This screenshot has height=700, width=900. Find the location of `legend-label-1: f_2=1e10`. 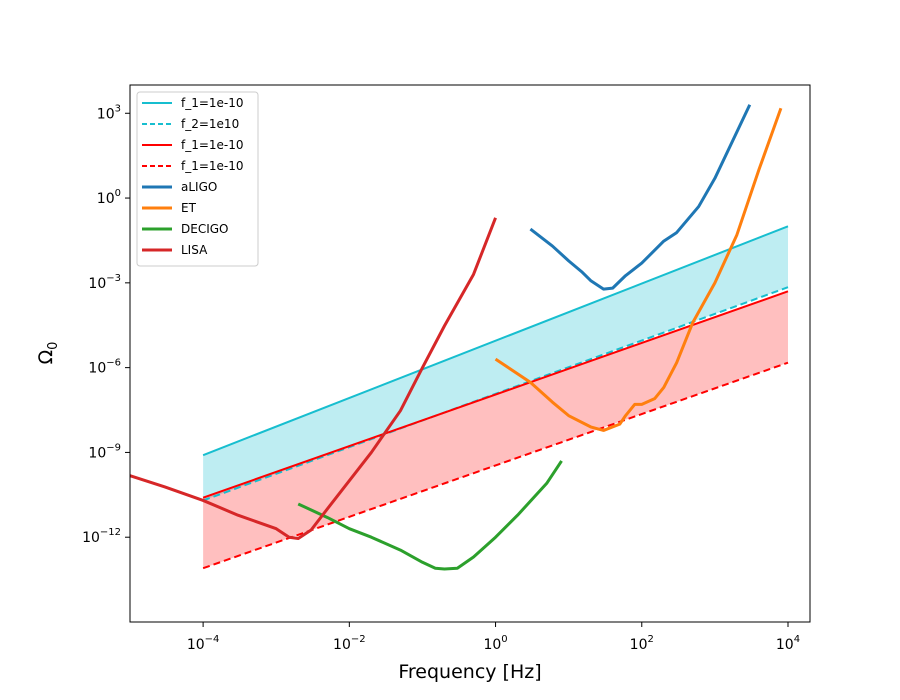

legend-label-1: f_2=1e10 is located at coordinates (210, 124).